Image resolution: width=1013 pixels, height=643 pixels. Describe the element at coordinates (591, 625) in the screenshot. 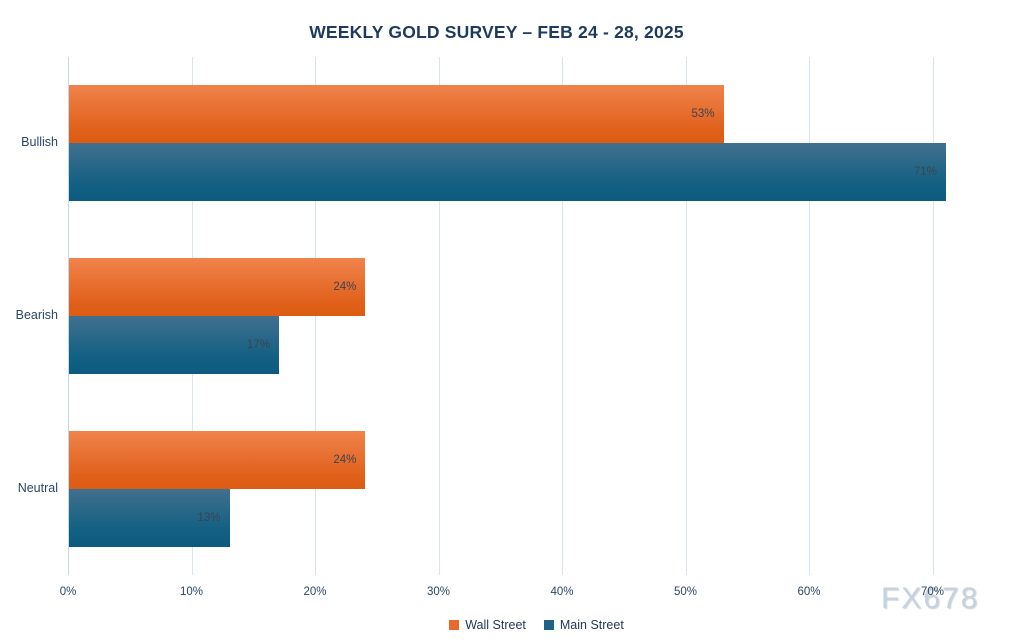

I see `legend-label: Main Street` at that location.